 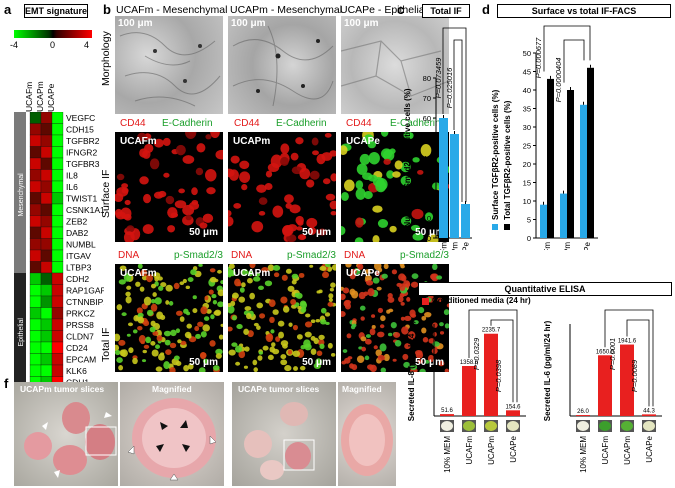 What do you see at coordinates (447, 411) in the screenshot?
I see `data-label: 51.6` at bounding box center [447, 411].